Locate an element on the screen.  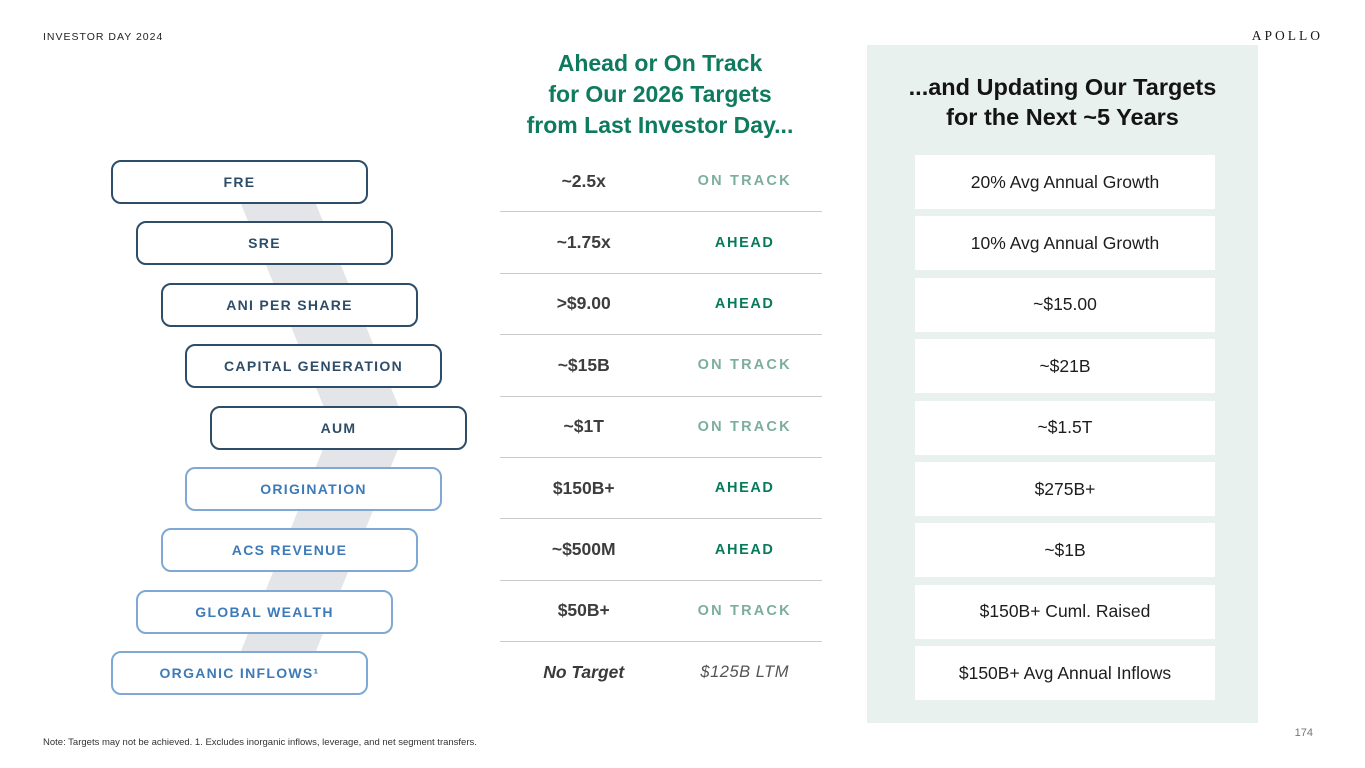
updated-target-card: $275B+ is located at coordinates (1065, 489).